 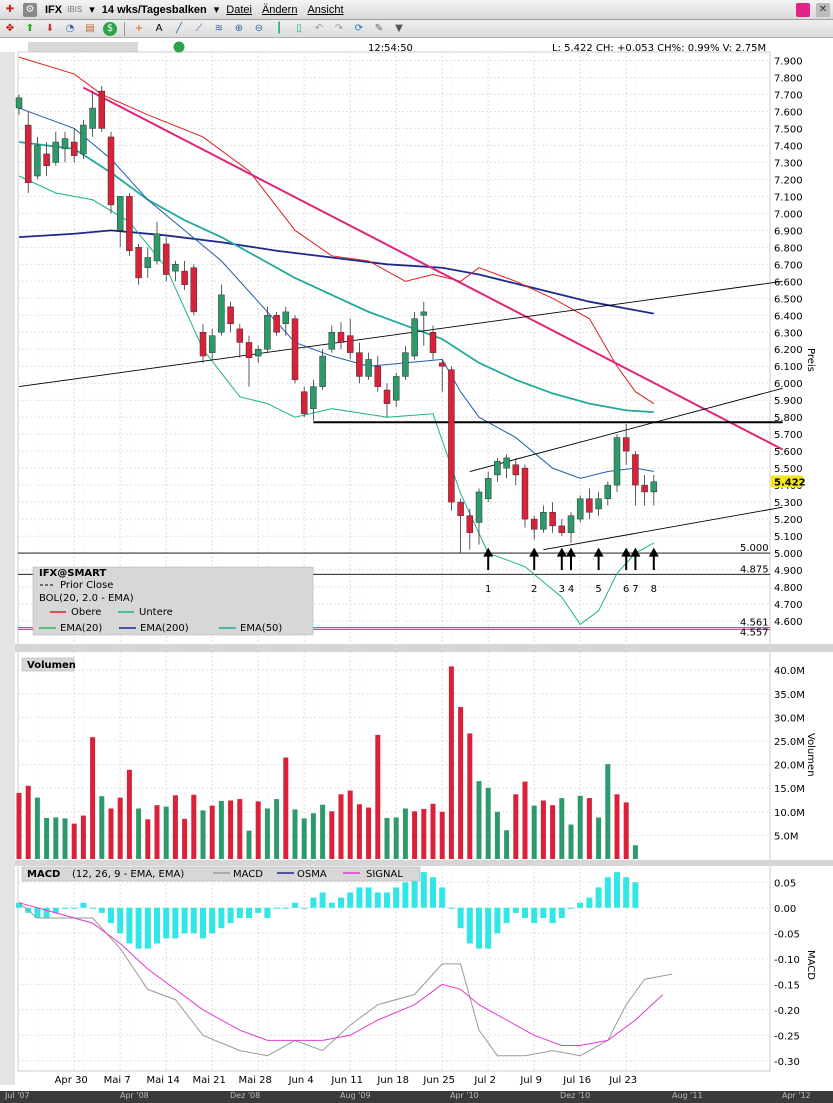 What do you see at coordinates (30, 28) in the screenshot?
I see `arrow-up-icon: ⬆` at bounding box center [30, 28].